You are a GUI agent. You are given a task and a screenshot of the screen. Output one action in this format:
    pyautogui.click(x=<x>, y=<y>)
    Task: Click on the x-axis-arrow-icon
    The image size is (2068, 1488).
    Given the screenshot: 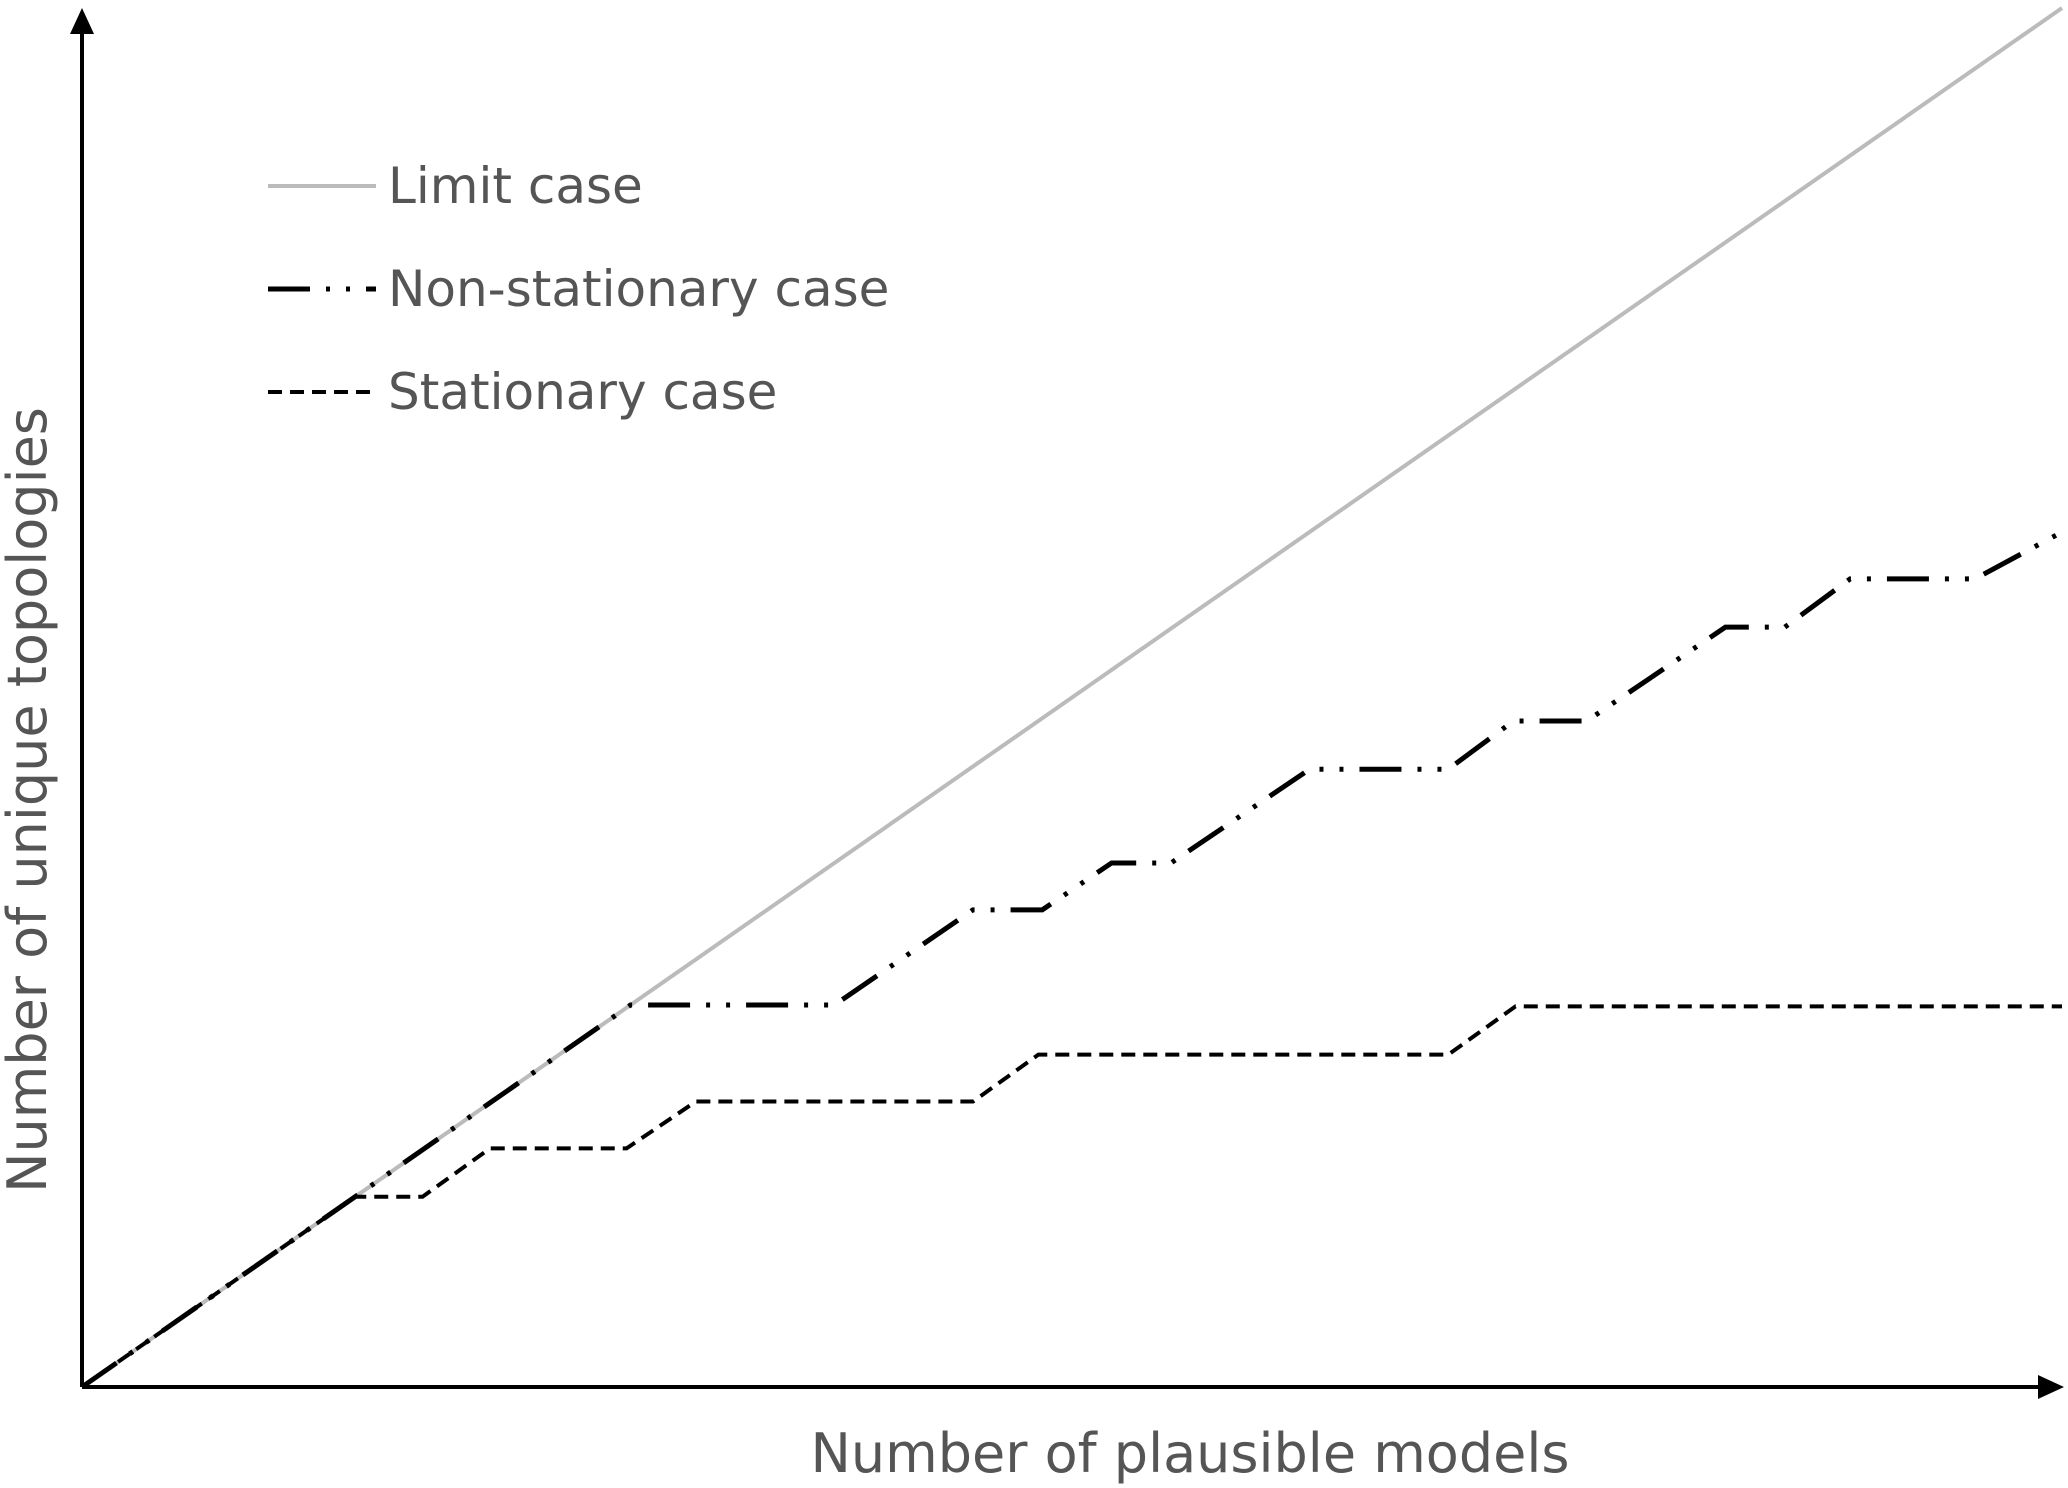 What is the action you would take?
    pyautogui.click(x=2051, y=1387)
    